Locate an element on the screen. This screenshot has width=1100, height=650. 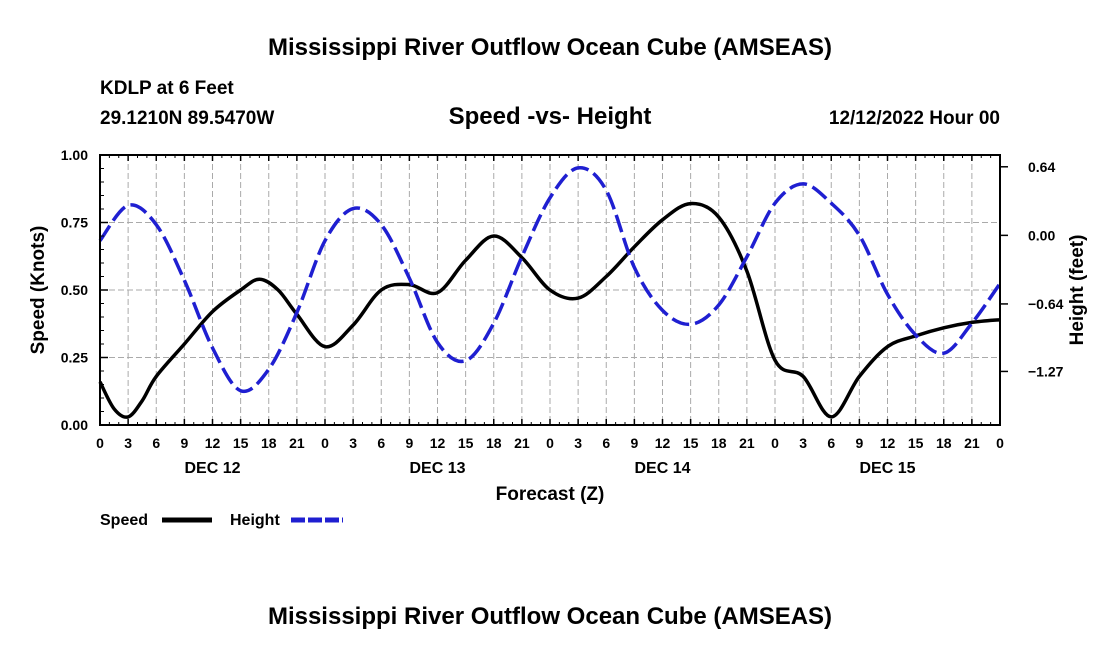
chart-subtitle: Speed -vs- Height is located at coordinates (550, 116).